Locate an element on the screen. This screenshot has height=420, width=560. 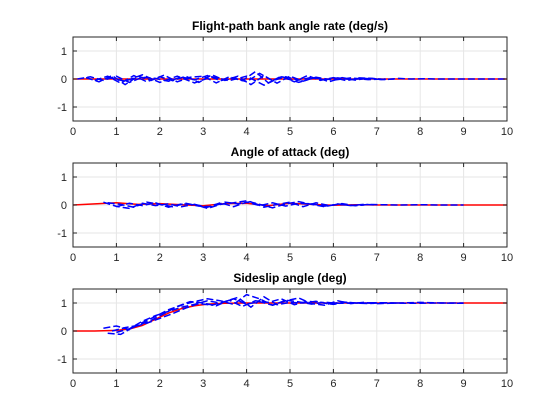
subplot-title: Sideslip angle (deg) is located at coordinates (289, 278).